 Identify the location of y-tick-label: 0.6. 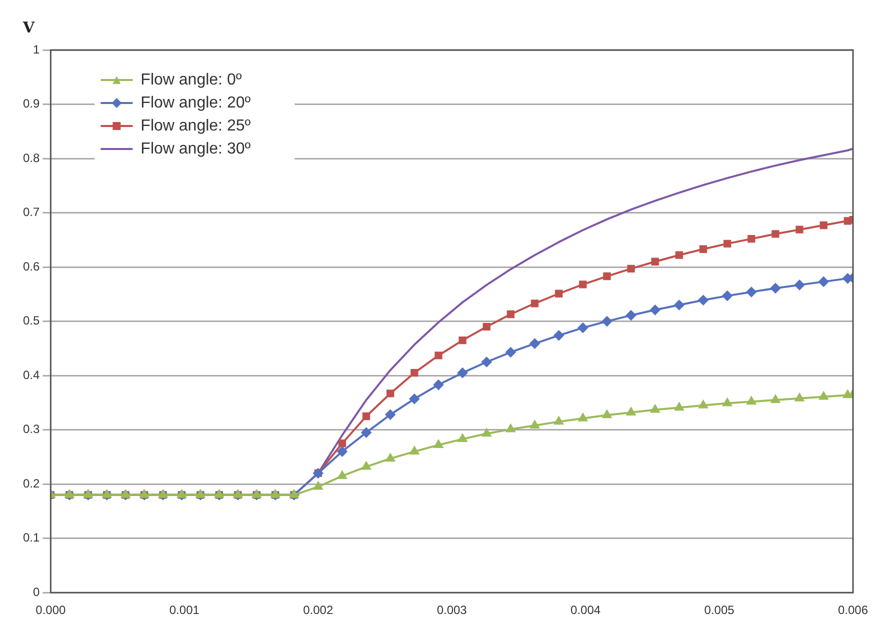
(31, 266).